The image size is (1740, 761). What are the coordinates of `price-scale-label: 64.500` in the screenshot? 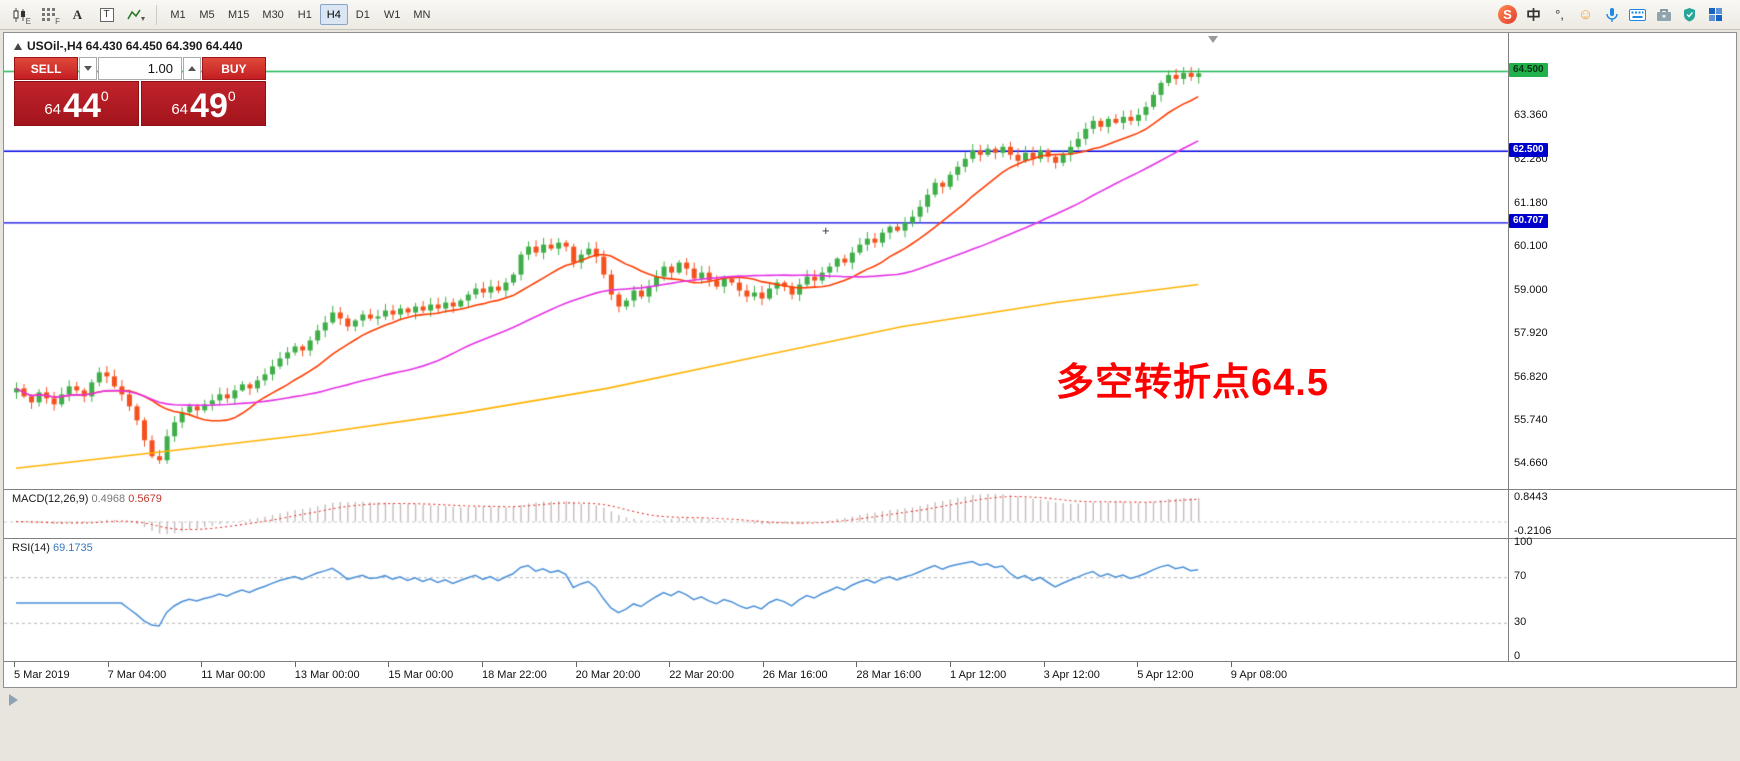 It's located at (1531, 69).